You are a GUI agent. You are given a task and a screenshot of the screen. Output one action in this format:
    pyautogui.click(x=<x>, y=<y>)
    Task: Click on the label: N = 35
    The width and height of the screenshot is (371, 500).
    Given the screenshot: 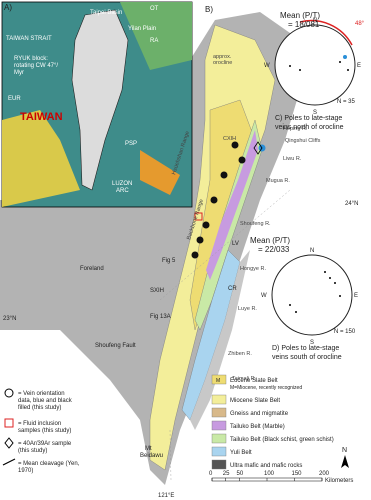 What is the action you would take?
    pyautogui.click(x=346, y=102)
    